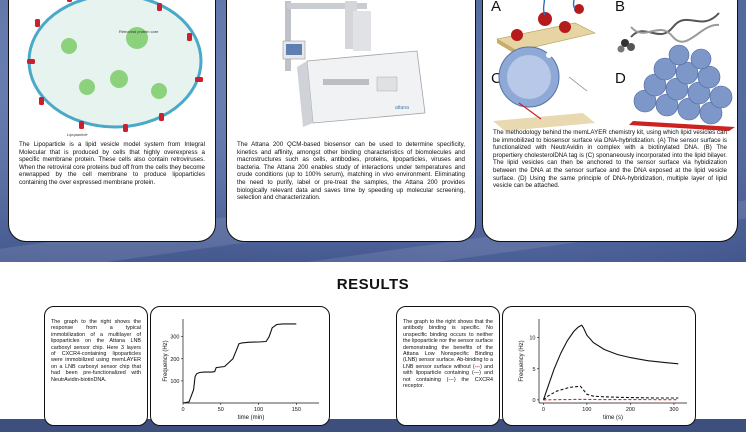 The width and height of the screenshot is (746, 432). I want to click on red-dash-legend: ---, so click(477, 366).